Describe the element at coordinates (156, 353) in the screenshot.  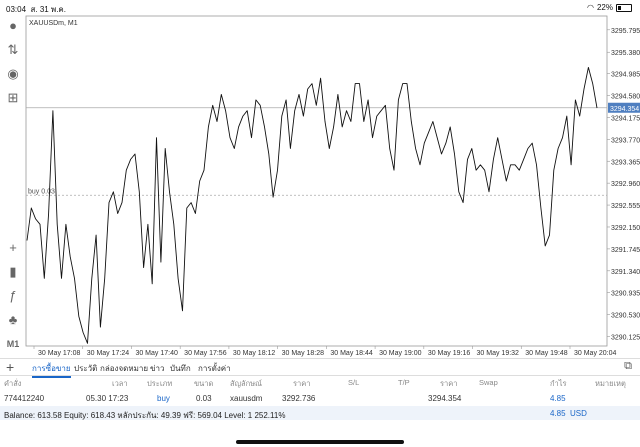
I see `time-label: 30 May 17:40` at that location.